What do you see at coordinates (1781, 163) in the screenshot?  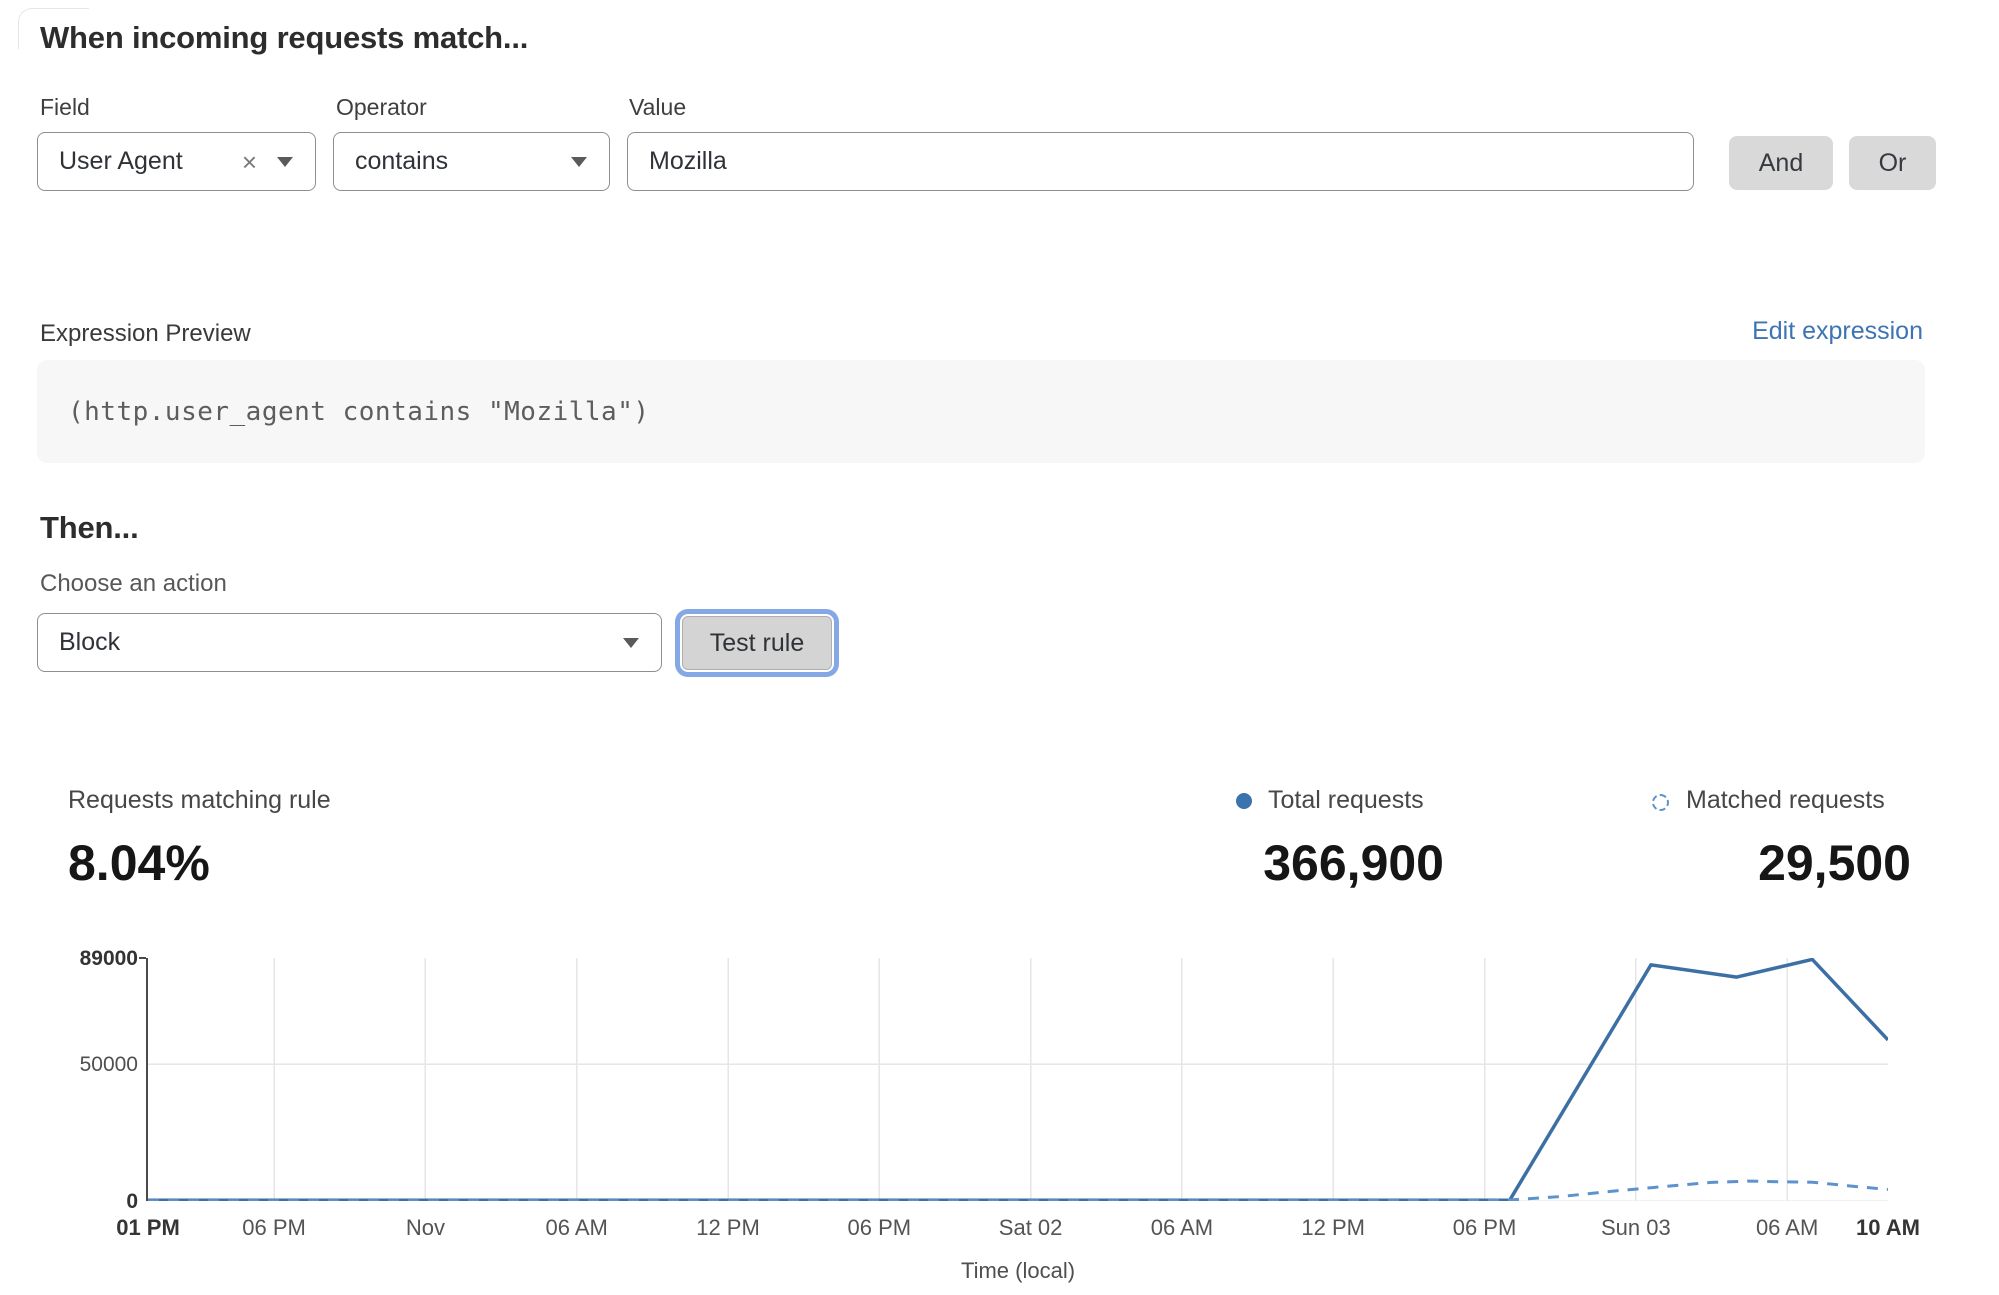 I see `and-button: And` at bounding box center [1781, 163].